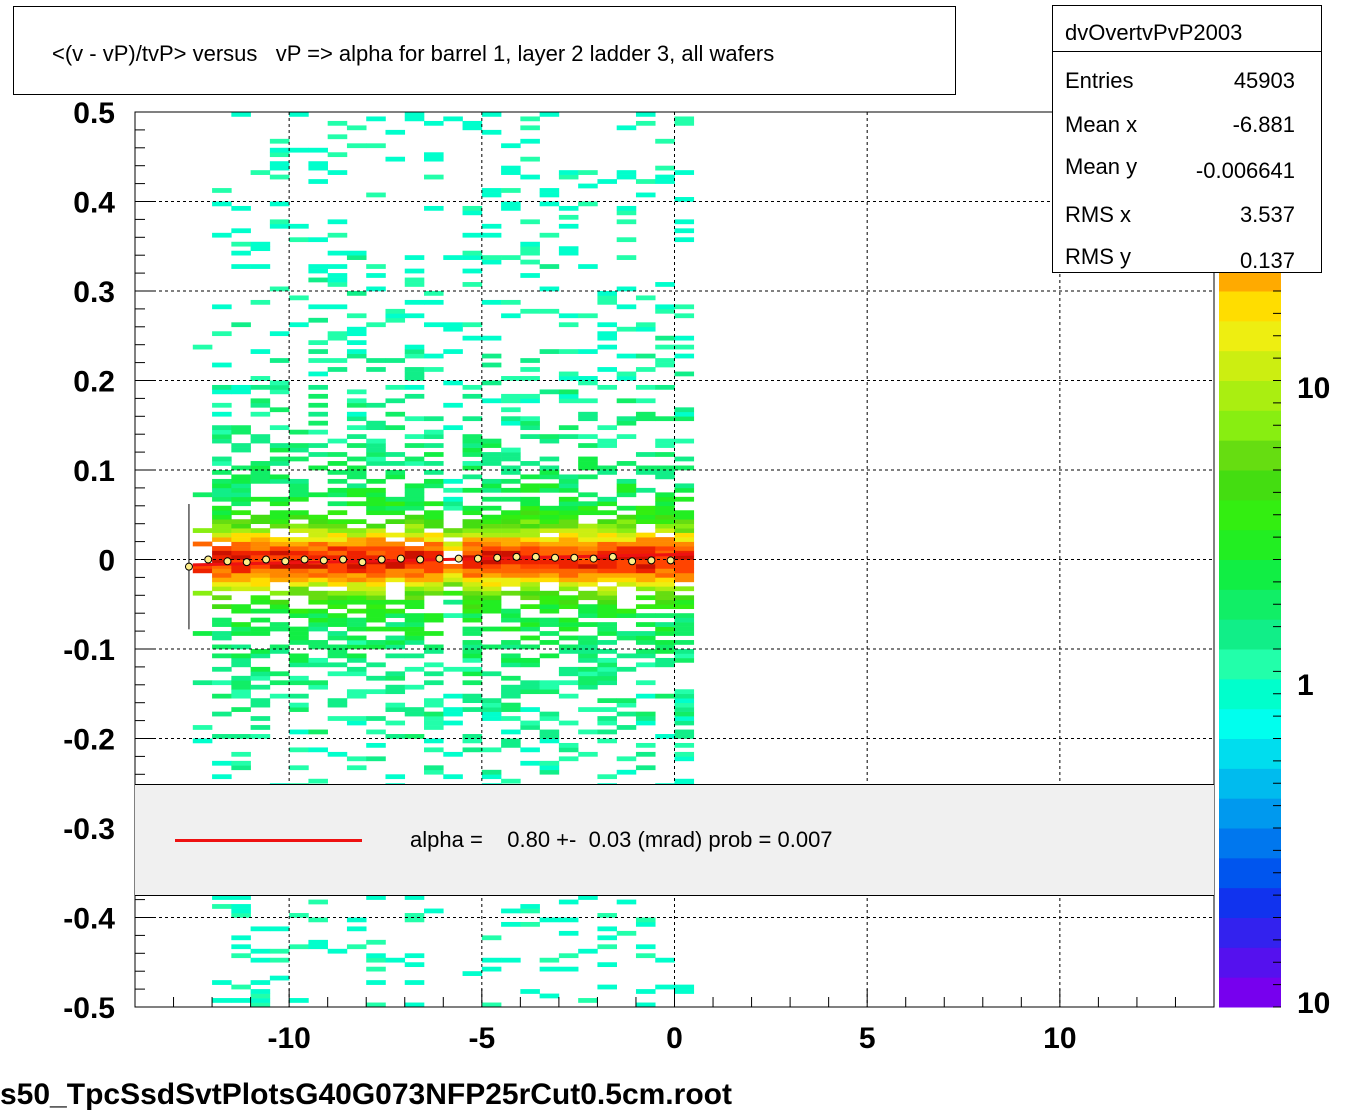 The width and height of the screenshot is (1349, 1120). Describe the element at coordinates (674, 1038) in the screenshot. I see `x-tick-label: 0` at that location.